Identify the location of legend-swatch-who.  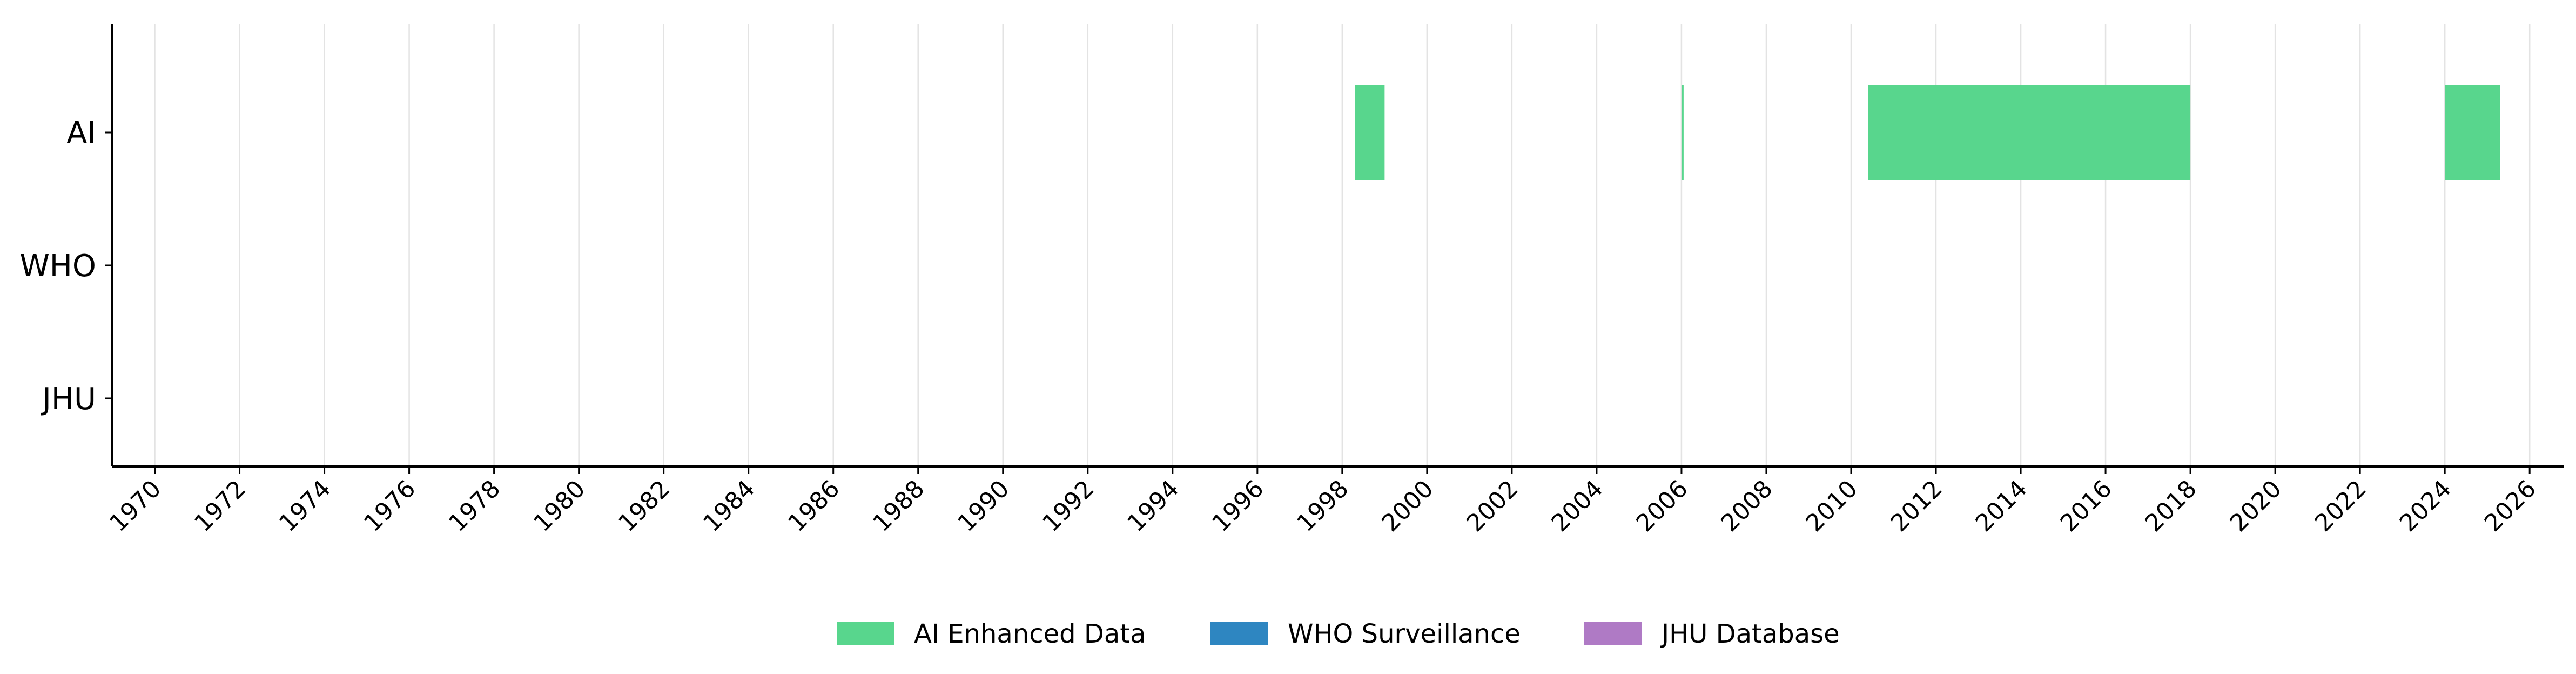
(1239, 633).